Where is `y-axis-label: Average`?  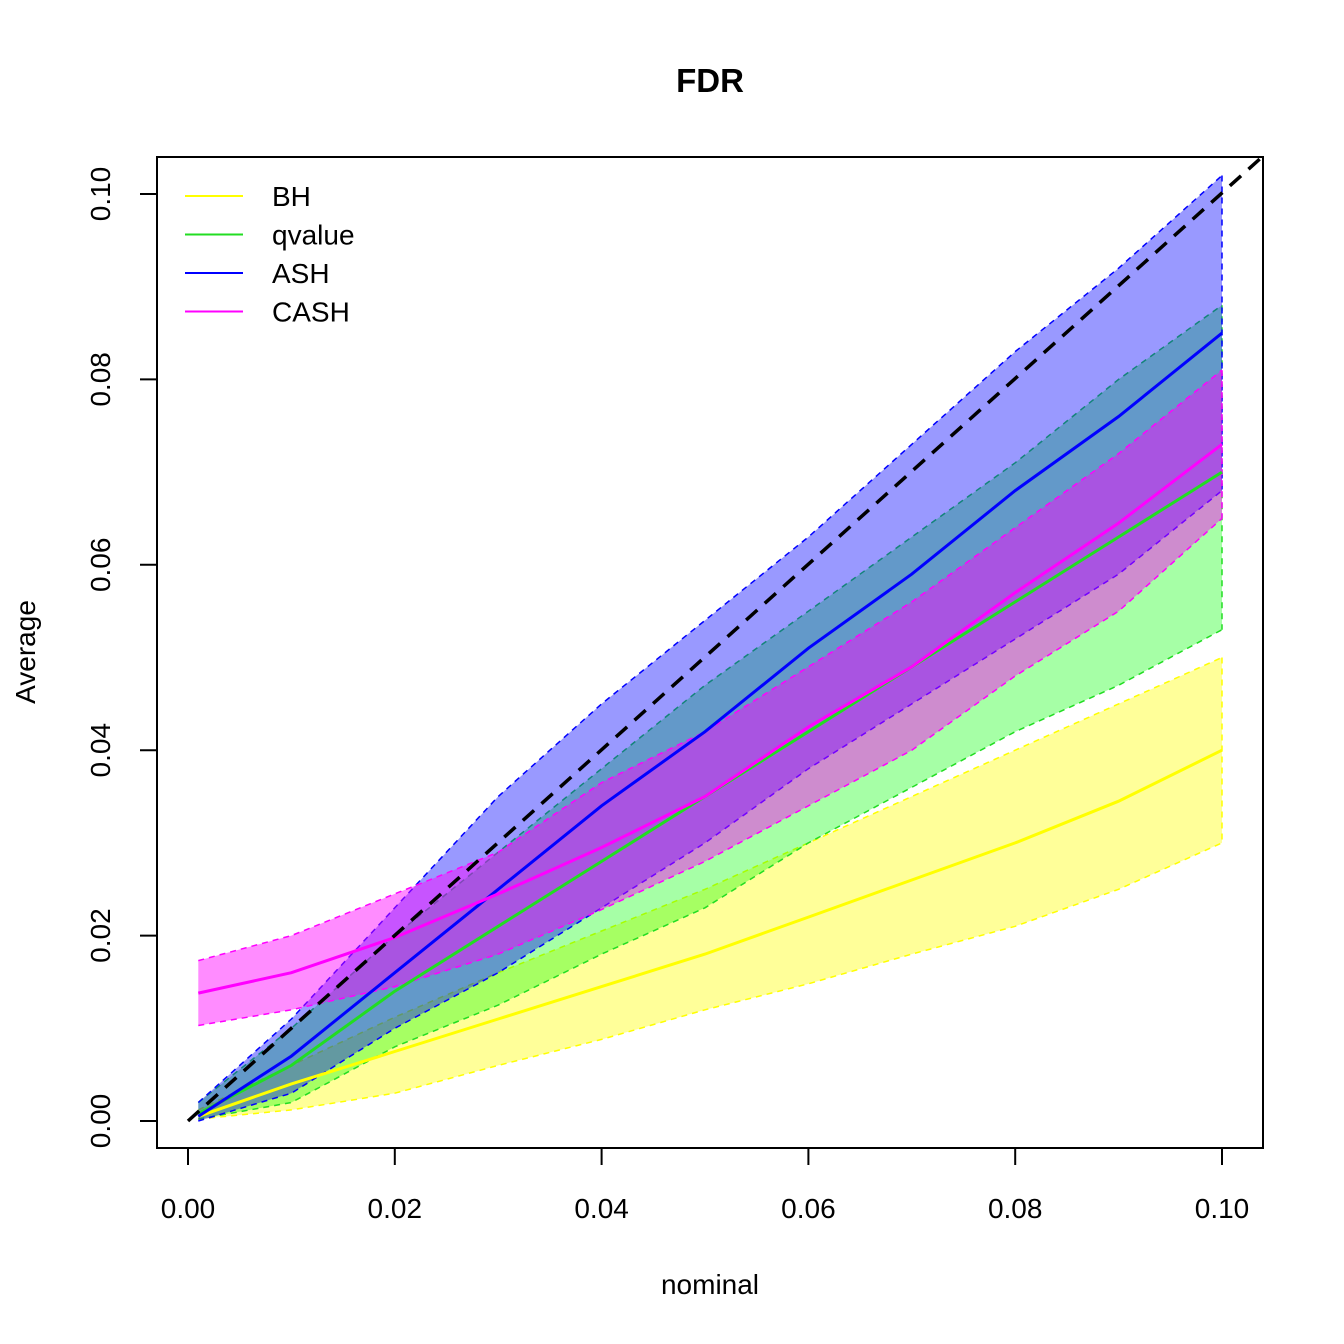 y-axis-label: Average is located at coordinates (25, 652).